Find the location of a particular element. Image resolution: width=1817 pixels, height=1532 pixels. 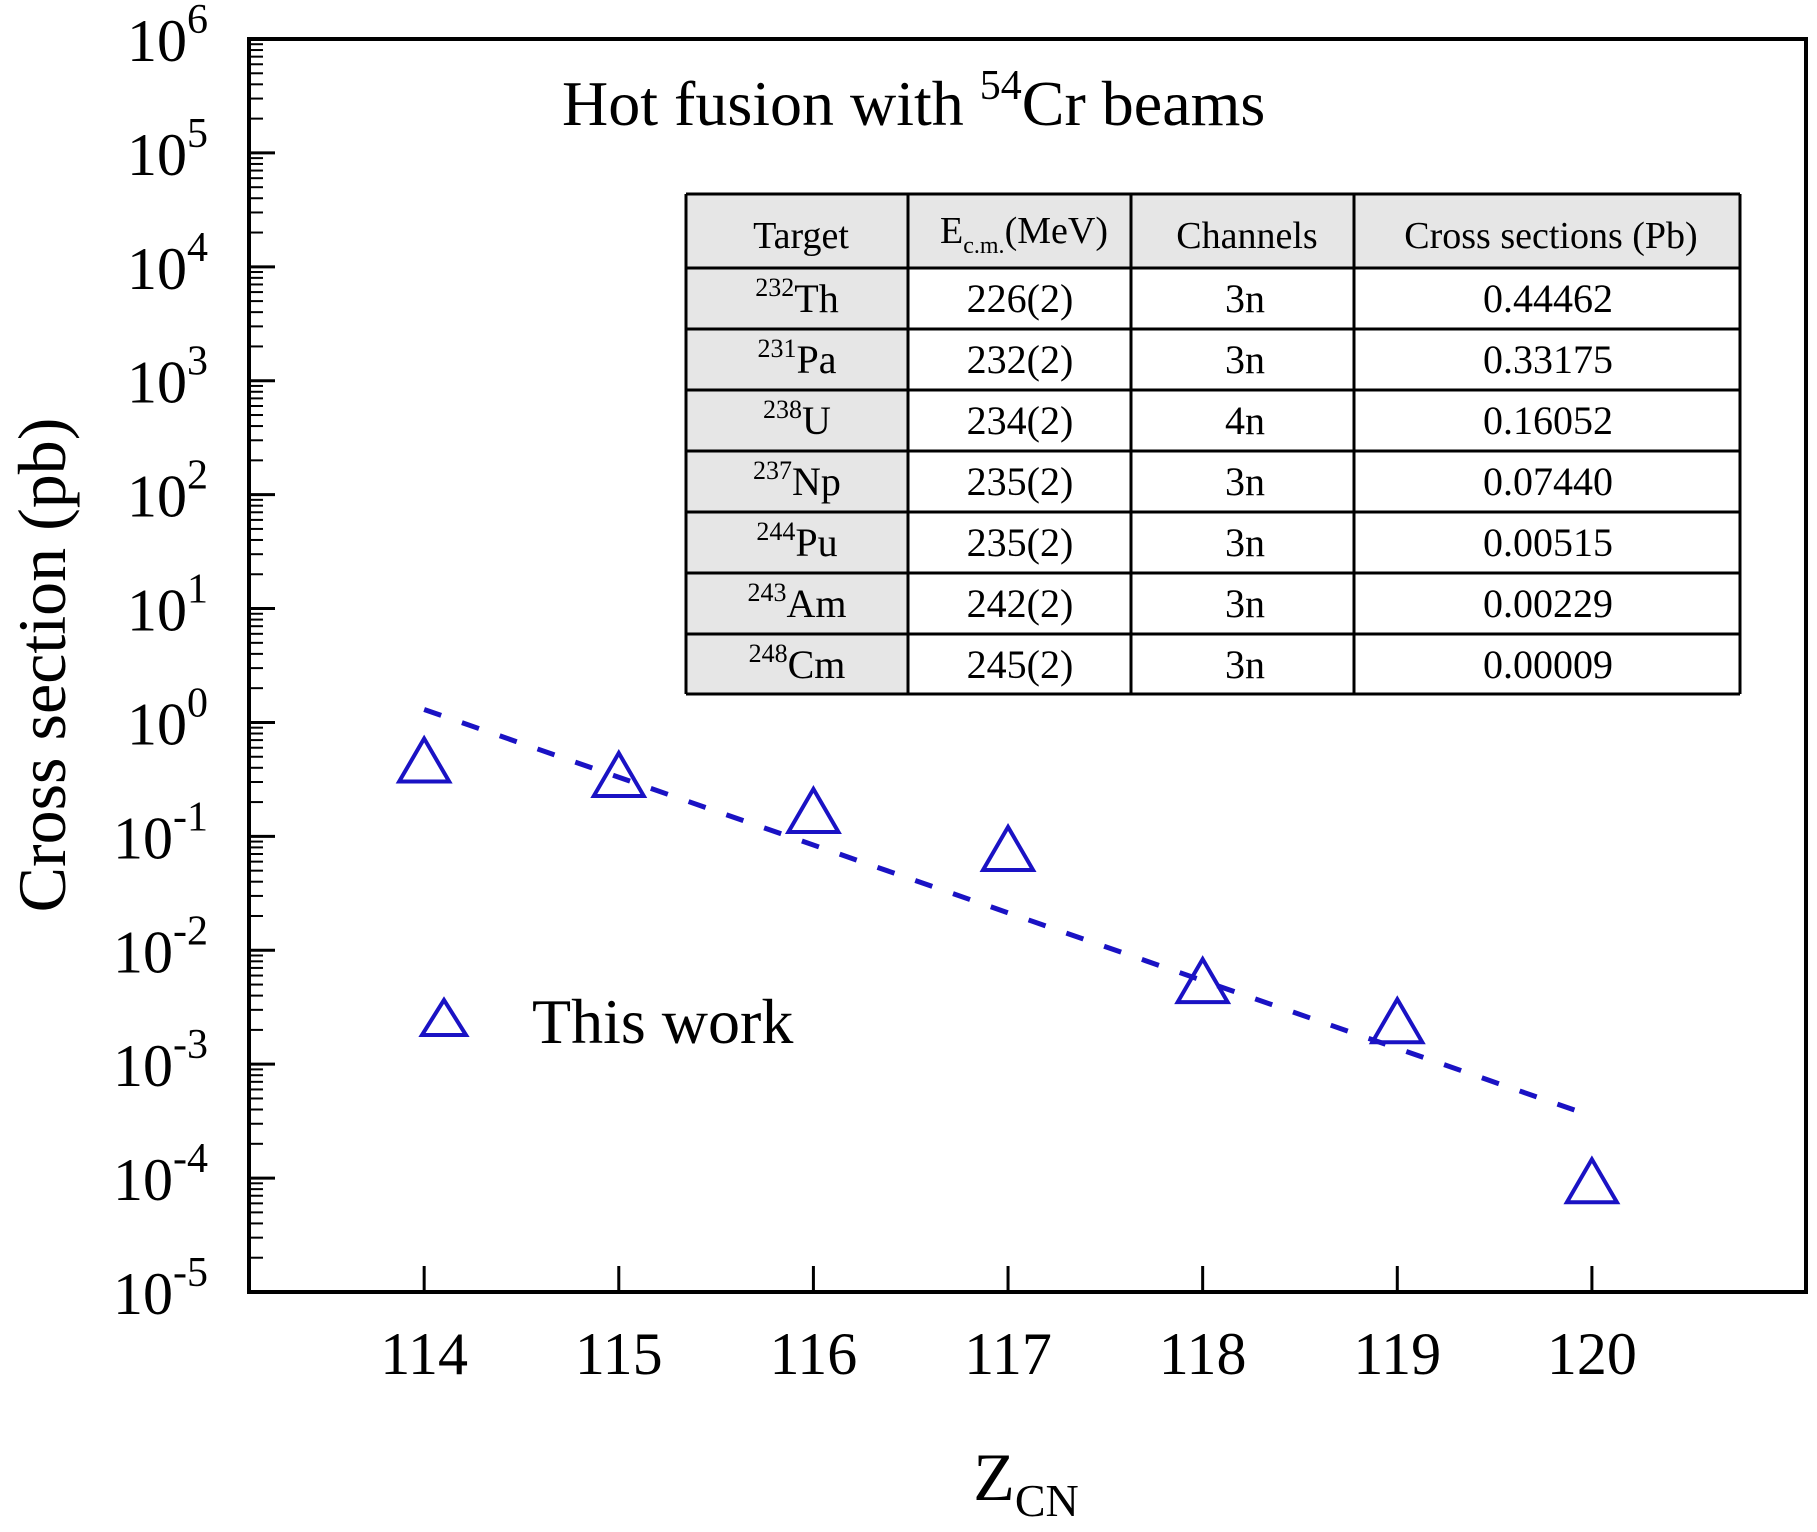

x-tick-label: 114 is located at coordinates (424, 1354).